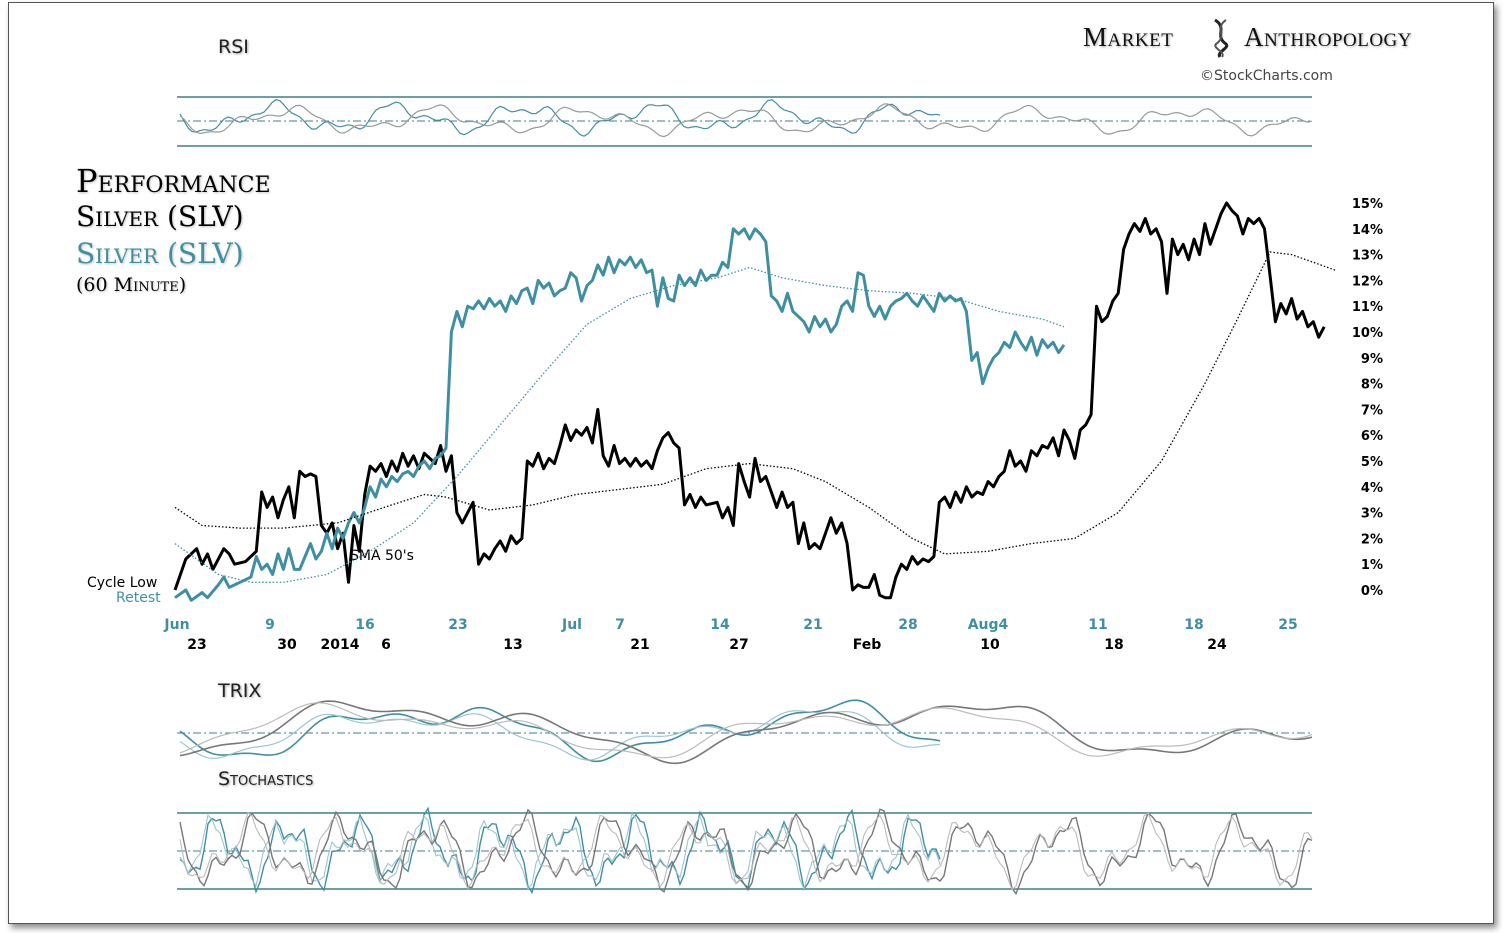  Describe the element at coordinates (720, 625) in the screenshot. I see `x-tick-label-prior: 14` at that location.